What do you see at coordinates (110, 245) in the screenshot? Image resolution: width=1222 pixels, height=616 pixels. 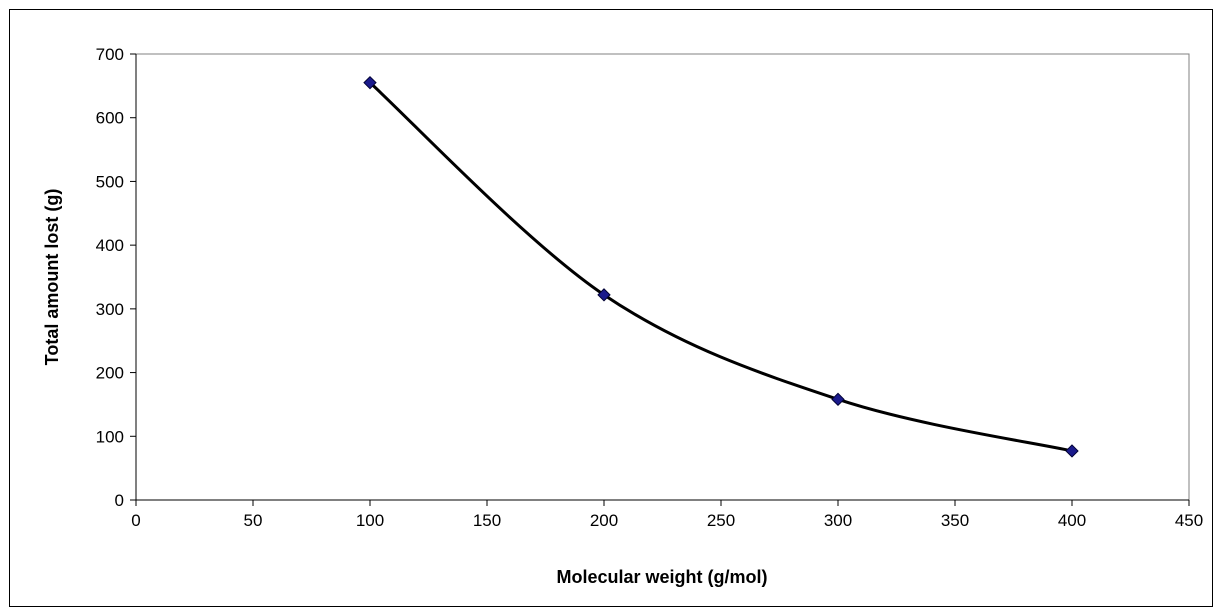 I see `y-tick-label: 400` at bounding box center [110, 245].